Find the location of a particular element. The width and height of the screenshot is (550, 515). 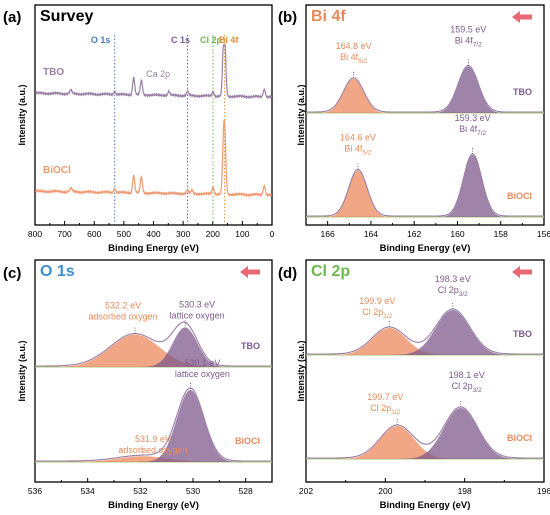

peak-energy-label: 199.9 eV is located at coordinates (377, 301).